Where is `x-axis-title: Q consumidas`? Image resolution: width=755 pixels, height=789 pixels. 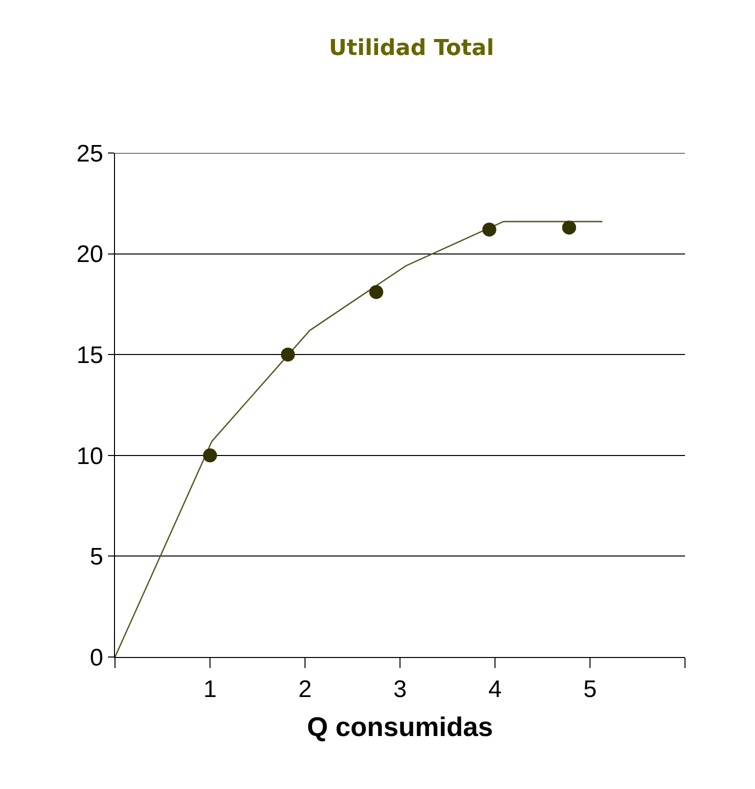 x-axis-title: Q consumidas is located at coordinates (400, 727).